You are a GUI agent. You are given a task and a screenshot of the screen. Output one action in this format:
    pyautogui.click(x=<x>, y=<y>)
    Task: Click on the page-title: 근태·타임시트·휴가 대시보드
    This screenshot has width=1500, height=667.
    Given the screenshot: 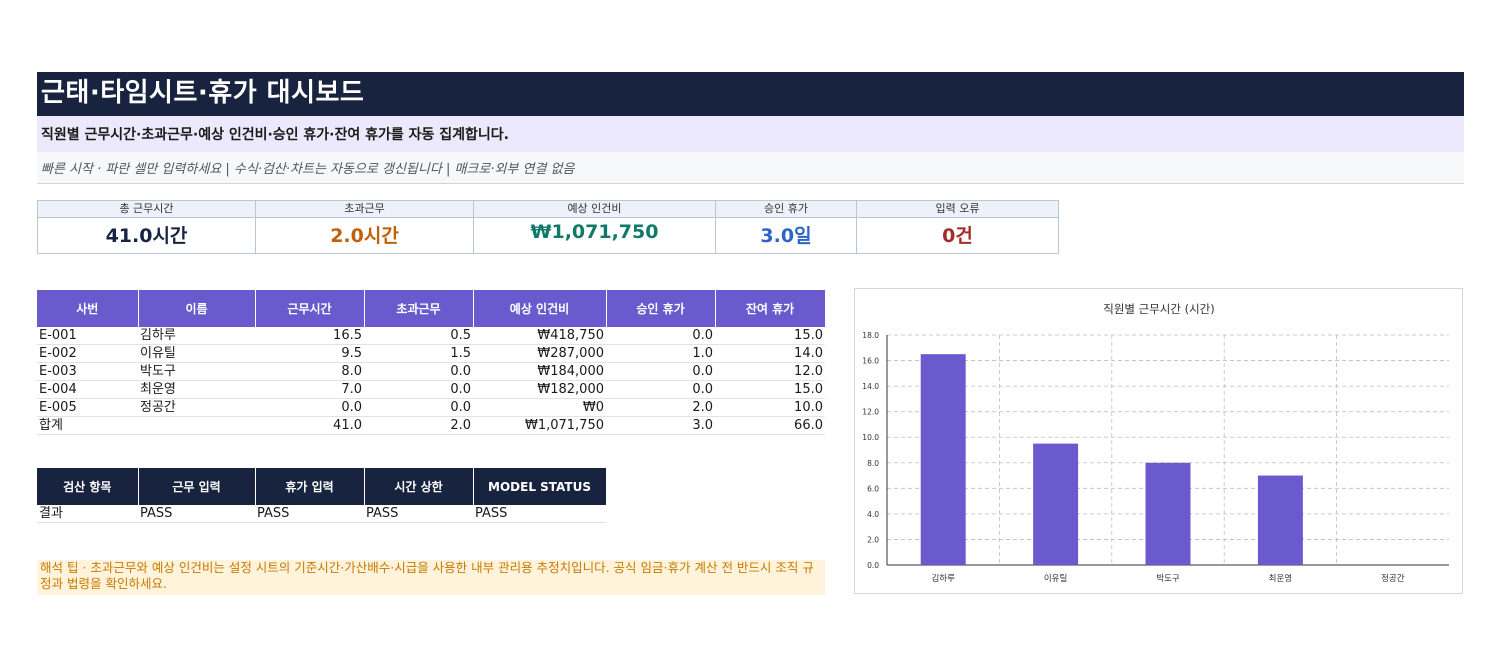 What is the action you would take?
    pyautogui.click(x=203, y=93)
    